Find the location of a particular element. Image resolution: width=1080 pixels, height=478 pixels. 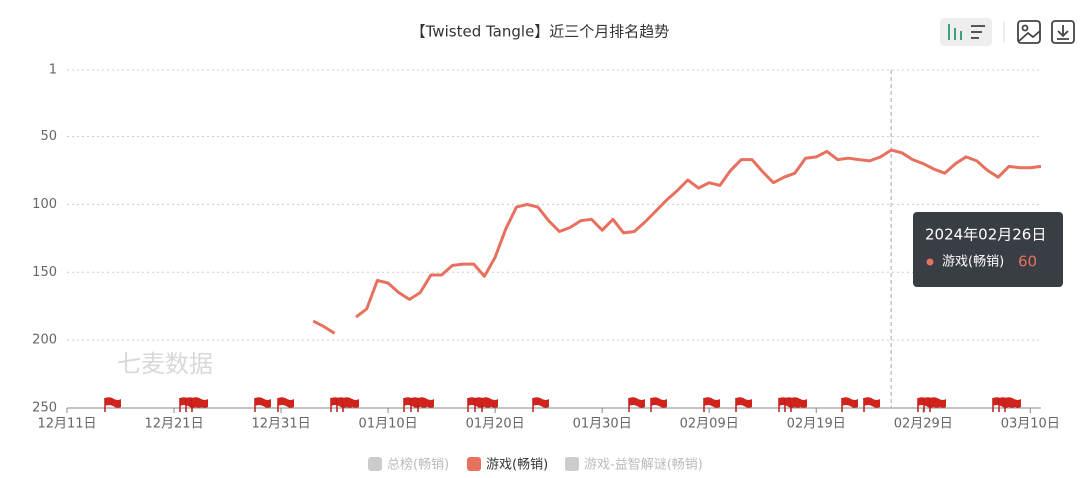

y-tick-label: 200 is located at coordinates (44, 340).